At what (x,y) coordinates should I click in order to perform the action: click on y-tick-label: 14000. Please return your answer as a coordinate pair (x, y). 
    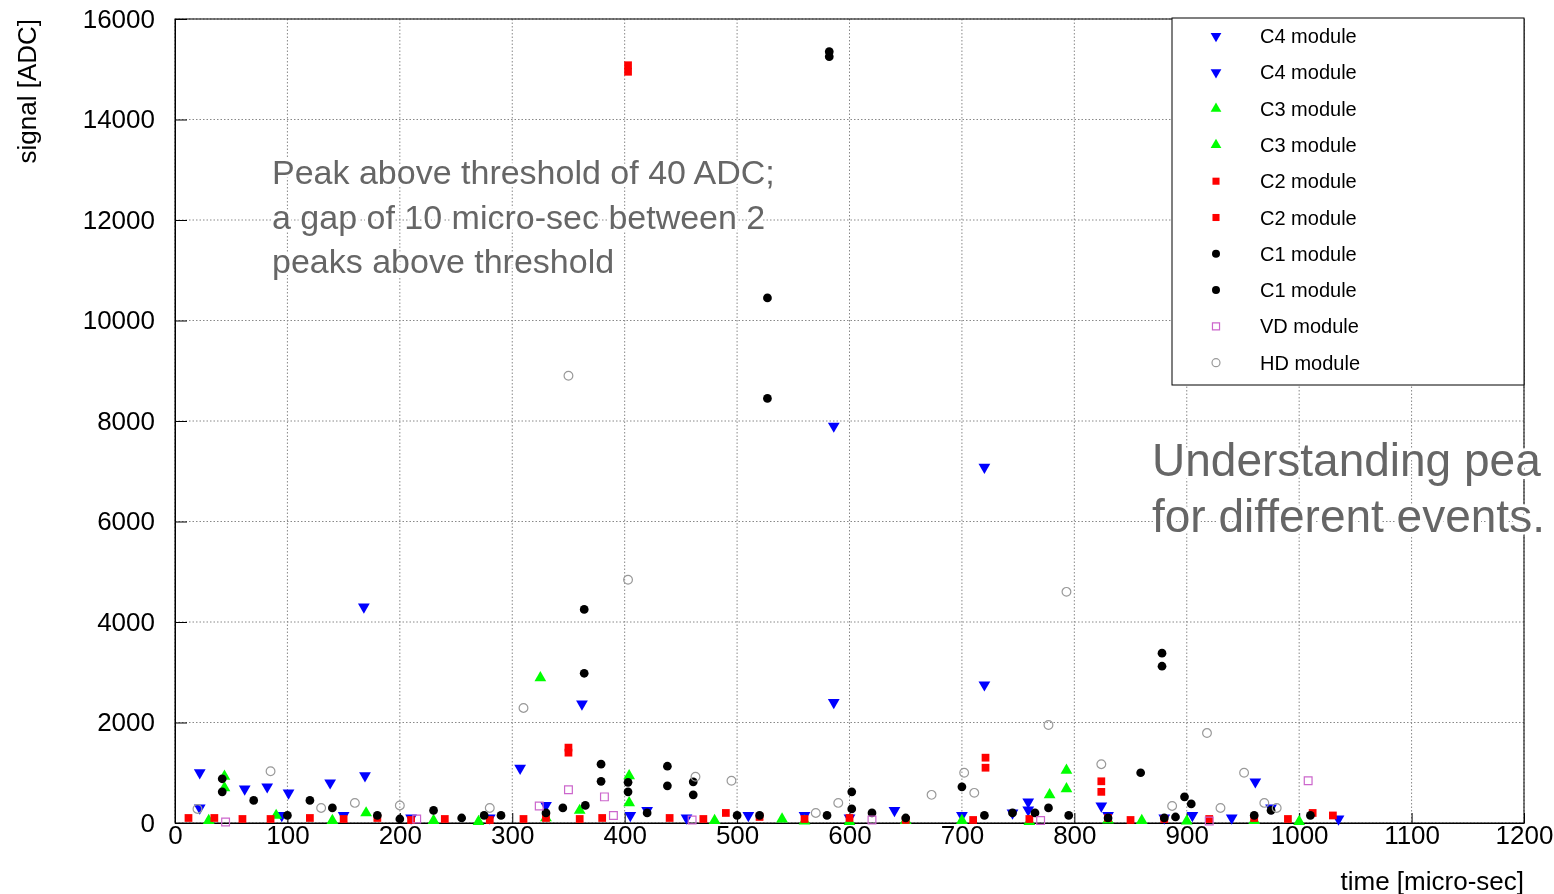
    Looking at the image, I should click on (118, 119).